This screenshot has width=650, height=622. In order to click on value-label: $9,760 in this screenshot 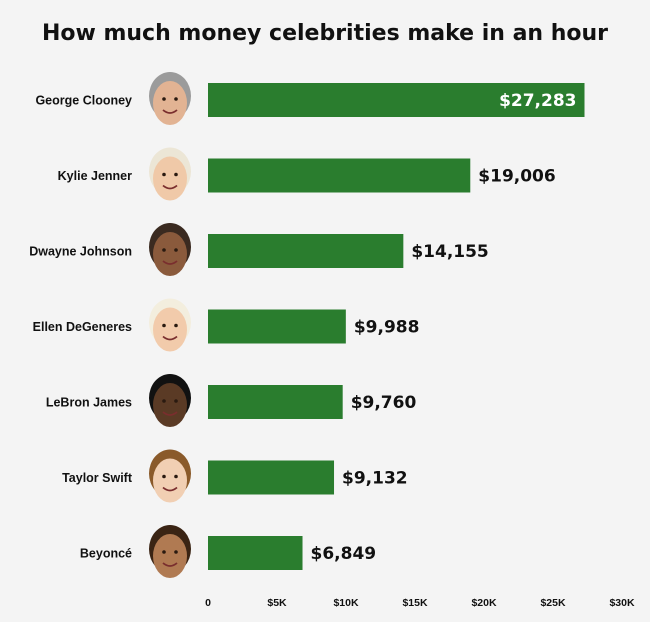, I will do `click(384, 403)`.